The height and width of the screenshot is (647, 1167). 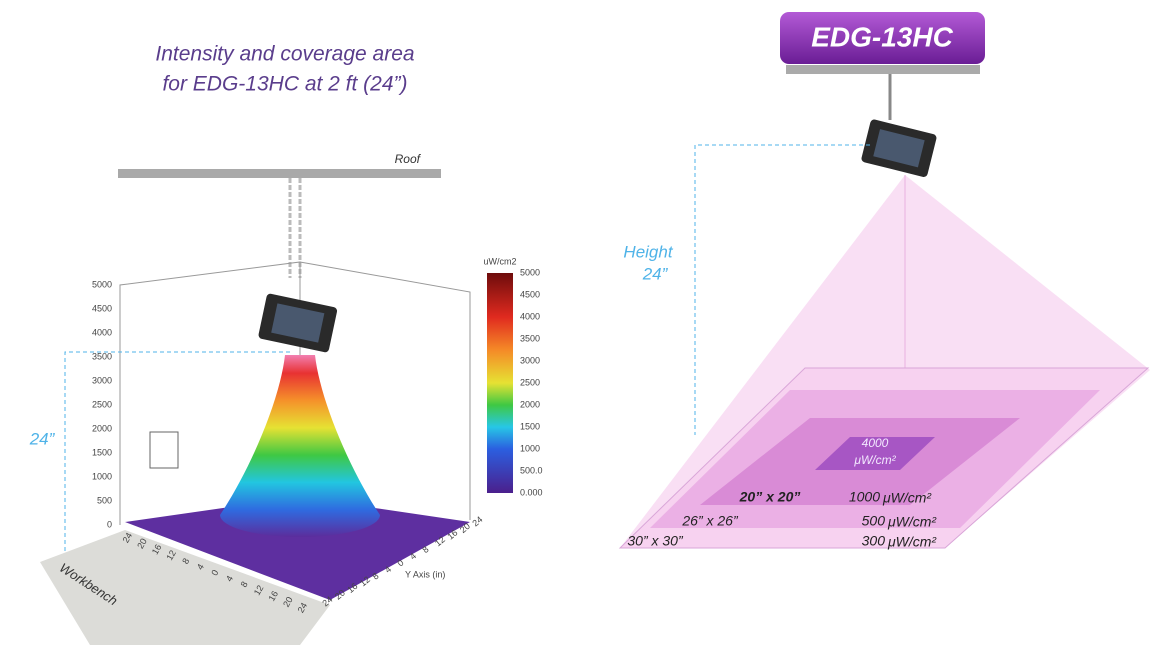 What do you see at coordinates (531, 470) in the screenshot?
I see `colorbar-tick-label: 500.0` at bounding box center [531, 470].